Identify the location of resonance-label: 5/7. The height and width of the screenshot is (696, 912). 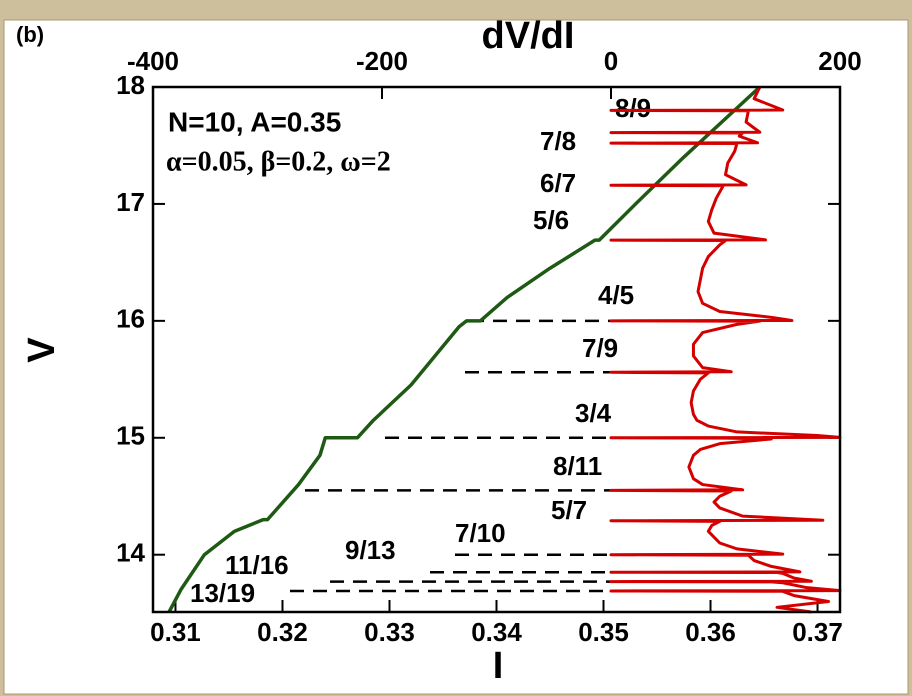
(569, 510).